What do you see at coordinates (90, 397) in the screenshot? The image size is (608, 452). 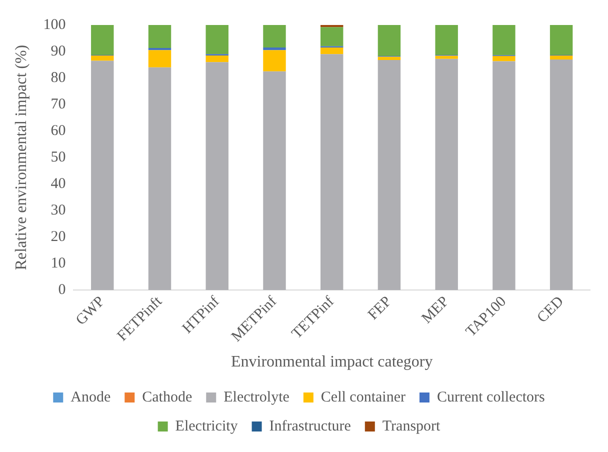 I see `legend-label: Anode` at bounding box center [90, 397].